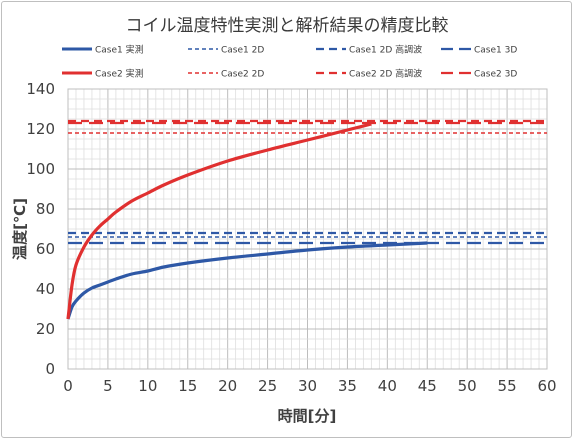 The width and height of the screenshot is (575, 441). Describe the element at coordinates (45, 329) in the screenshot. I see `y-tick-label: 20` at that location.